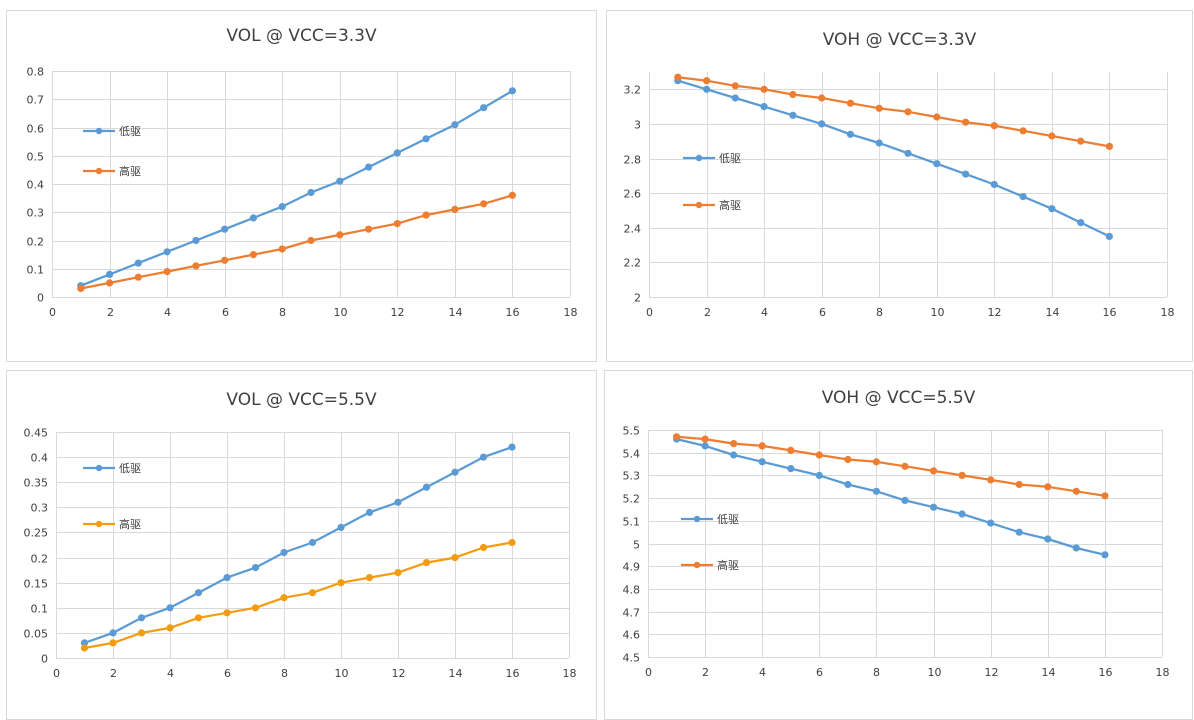  I want to click on y-tick-label: 0.1, so click(36, 270).